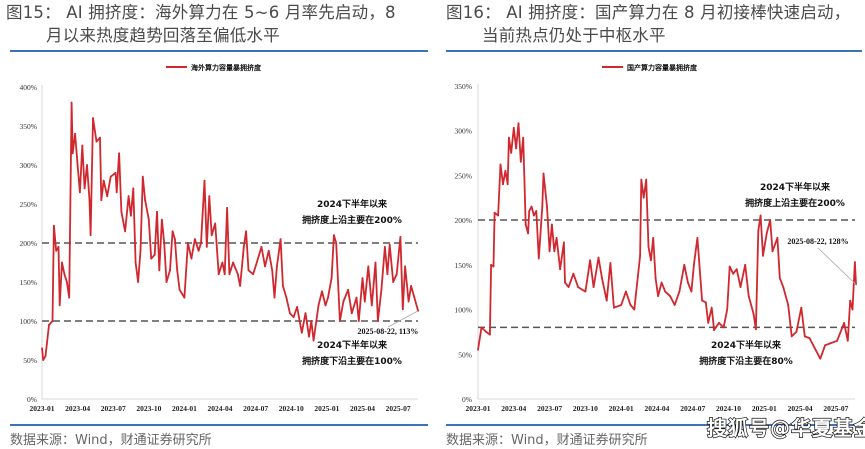 The image size is (865, 449). Describe the element at coordinates (255, 408) in the screenshot. I see `chart-1-x-tick-label: 2024-07` at that location.